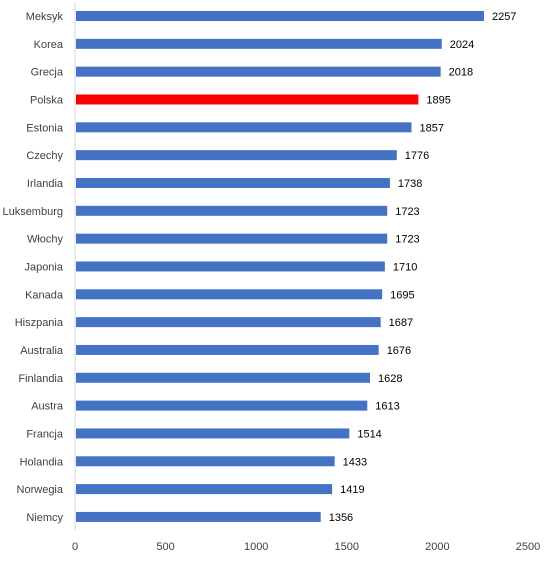 The width and height of the screenshot is (557, 567). I want to click on category-label: Niemcy, so click(44, 518).